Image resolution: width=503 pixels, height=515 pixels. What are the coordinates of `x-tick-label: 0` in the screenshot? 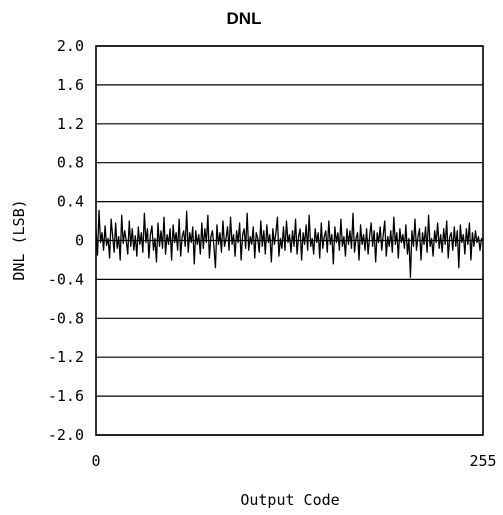 It's located at (95, 461).